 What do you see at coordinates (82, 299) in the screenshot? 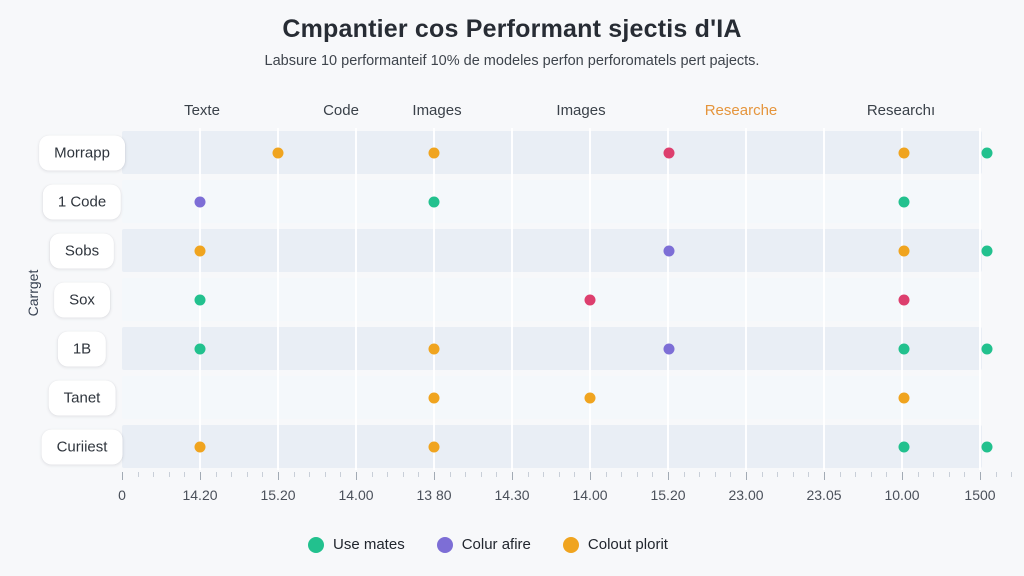
I see `row-label-sox: Sox` at bounding box center [82, 299].